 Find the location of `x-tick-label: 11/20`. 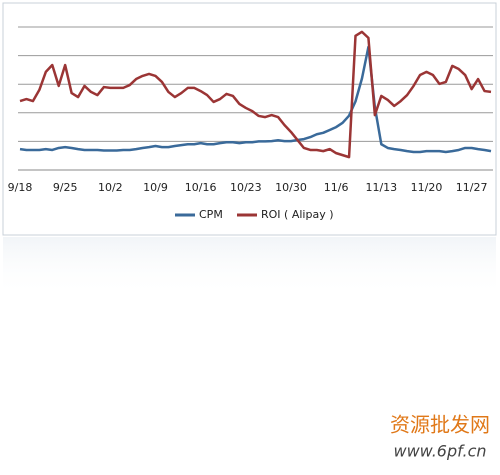

x-tick-label: 11/20 is located at coordinates (427, 187).